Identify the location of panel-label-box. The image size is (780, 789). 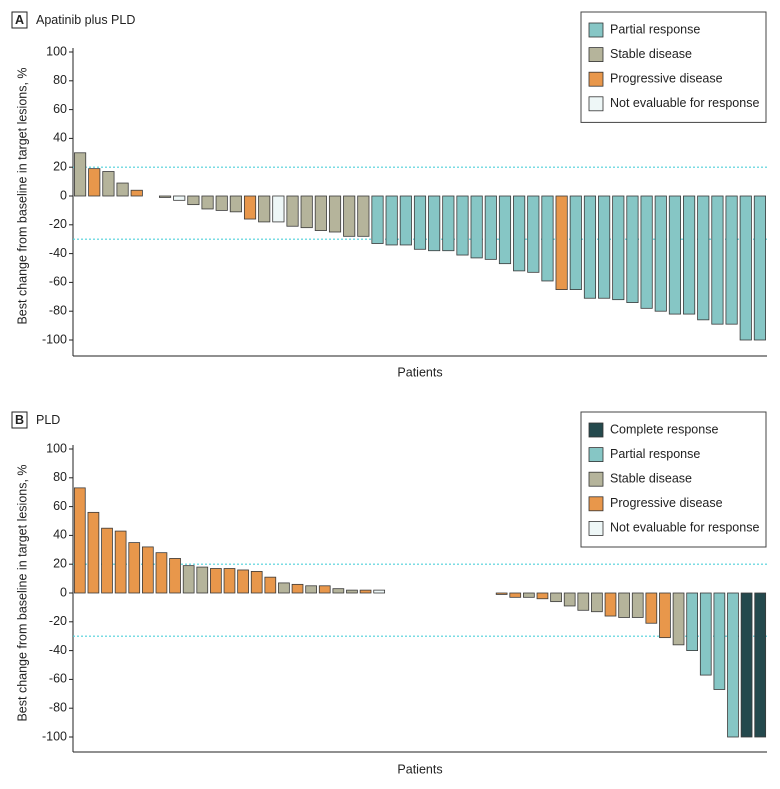
(19, 20).